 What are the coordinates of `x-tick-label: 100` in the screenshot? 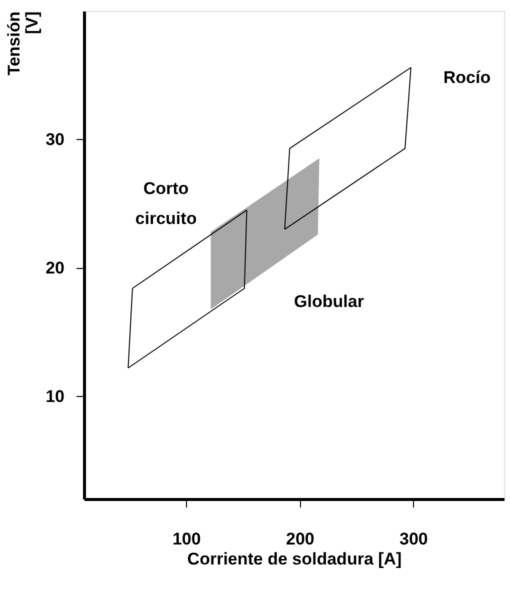 It's located at (186, 539).